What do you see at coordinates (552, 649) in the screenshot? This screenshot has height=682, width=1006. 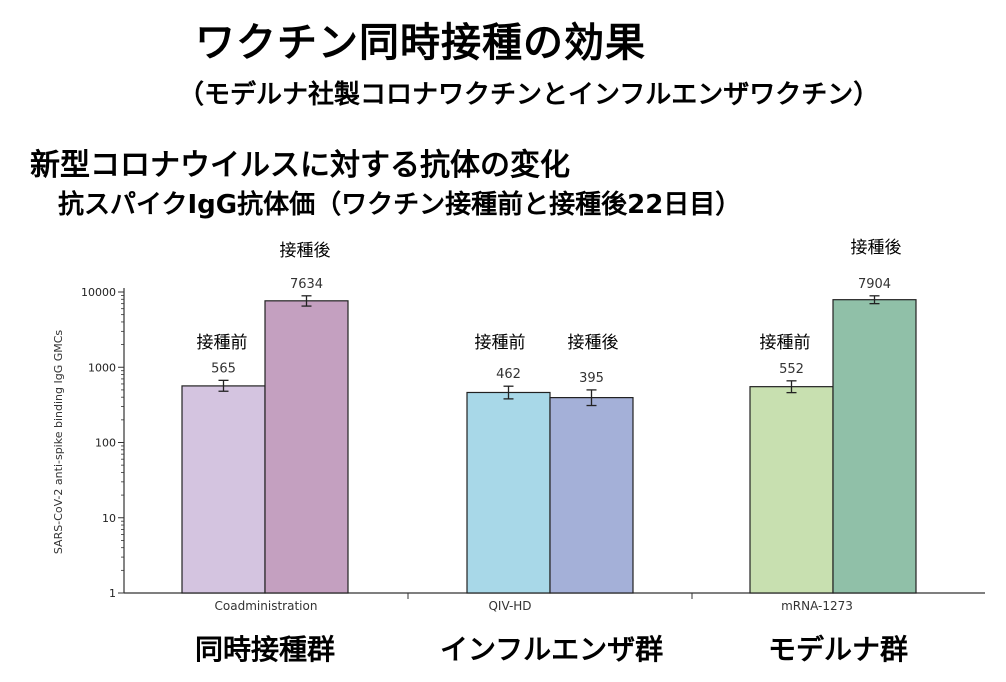 I see `group-label-influenza: インフルエンザ群` at bounding box center [552, 649].